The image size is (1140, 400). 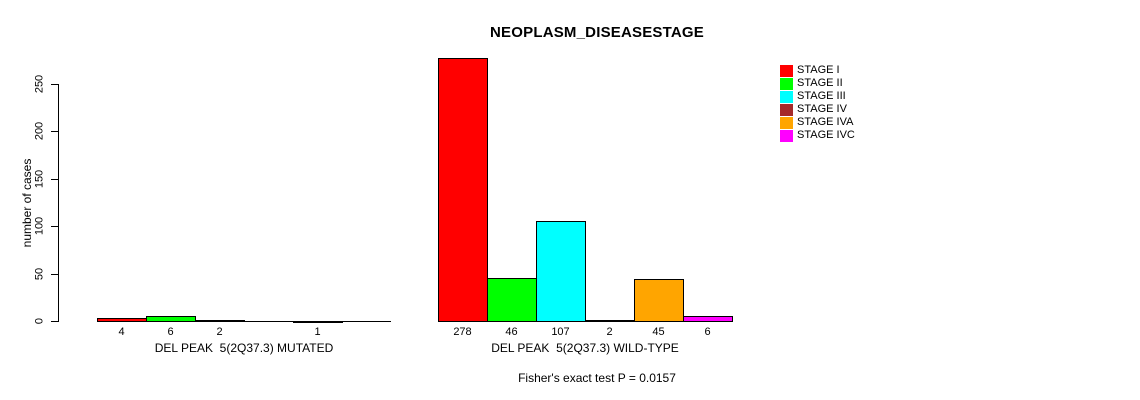 I want to click on legend-item-label: STAGE II, so click(x=820, y=83).